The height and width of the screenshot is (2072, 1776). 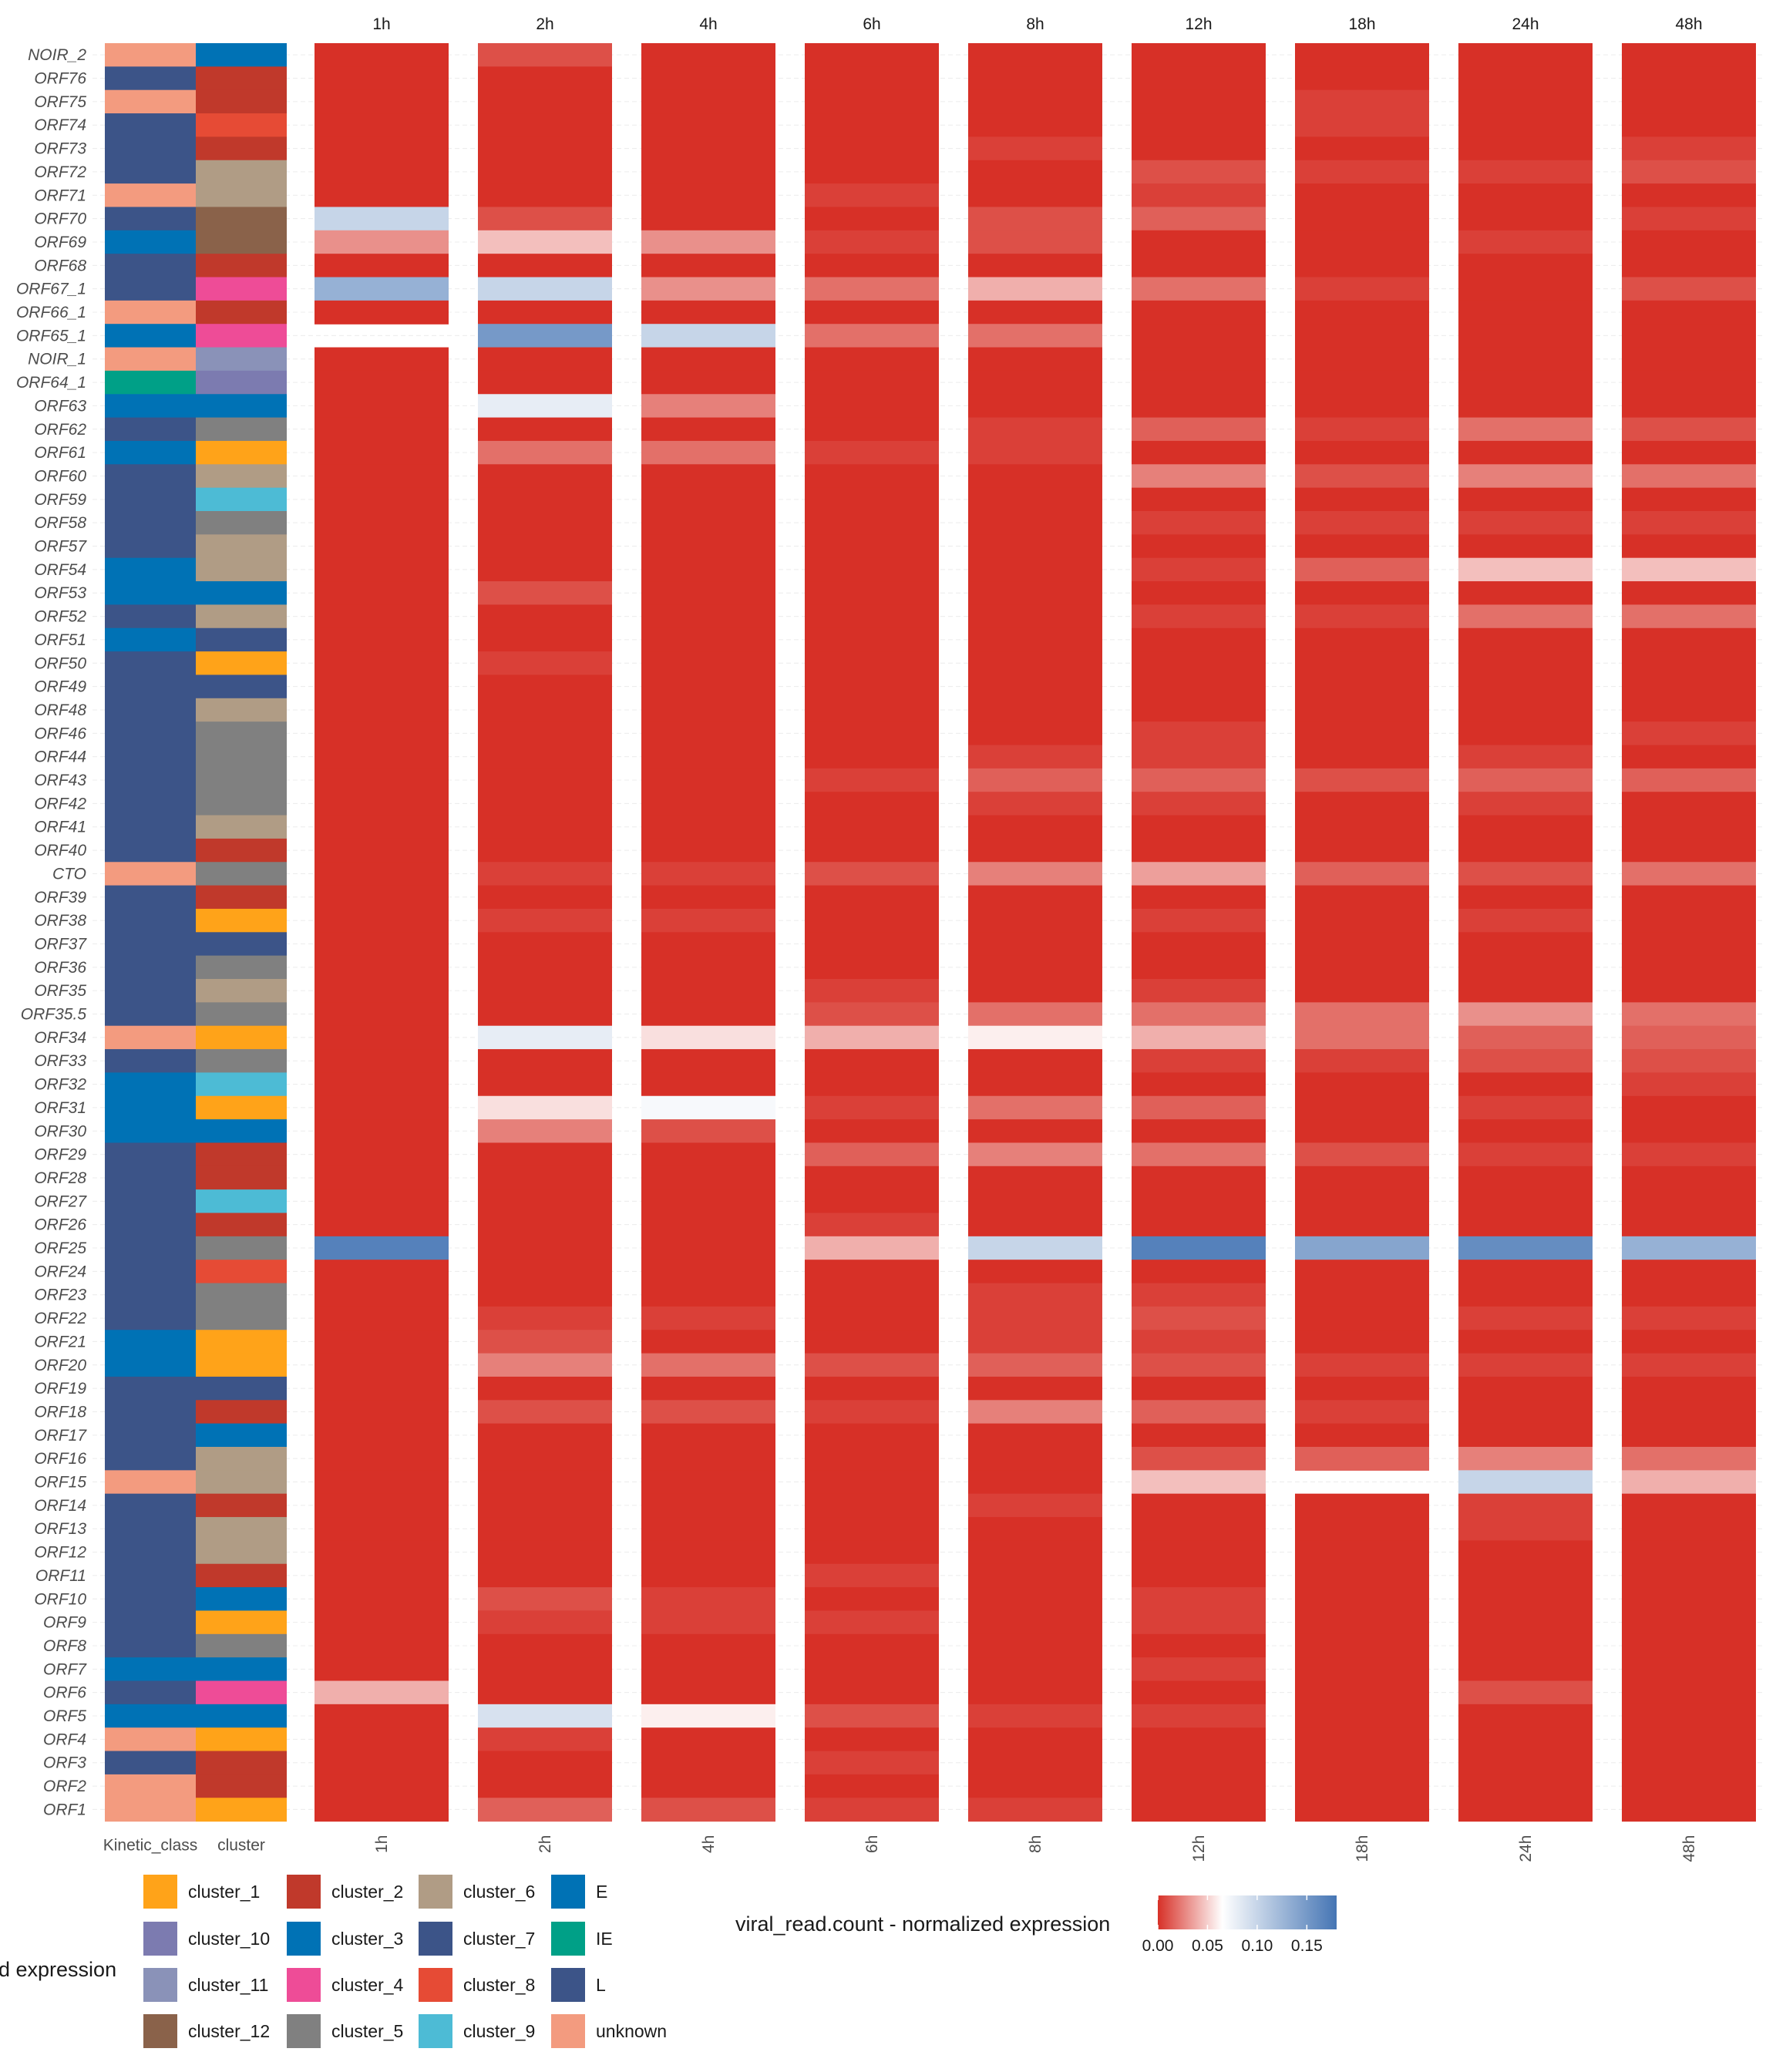 I want to click on row-label: ORF27, so click(x=60, y=1201).